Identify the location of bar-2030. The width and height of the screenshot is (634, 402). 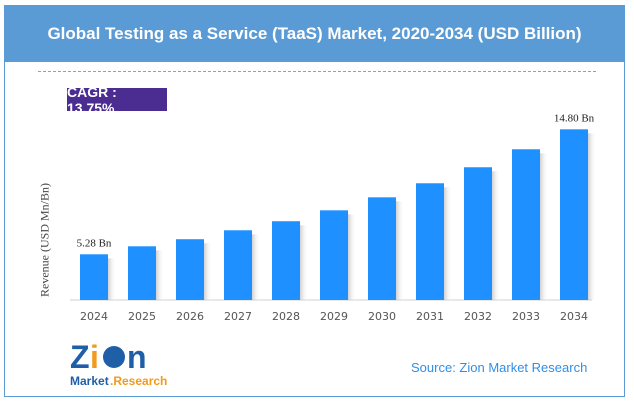
(382, 248).